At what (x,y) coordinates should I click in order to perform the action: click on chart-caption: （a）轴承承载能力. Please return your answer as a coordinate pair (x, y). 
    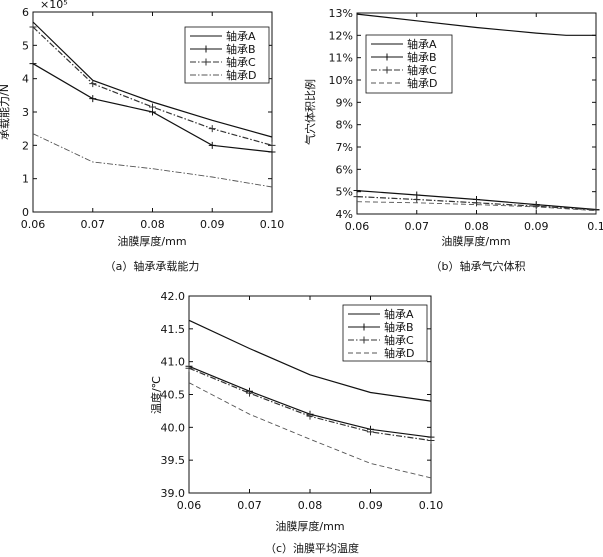
    Looking at the image, I should click on (152, 266).